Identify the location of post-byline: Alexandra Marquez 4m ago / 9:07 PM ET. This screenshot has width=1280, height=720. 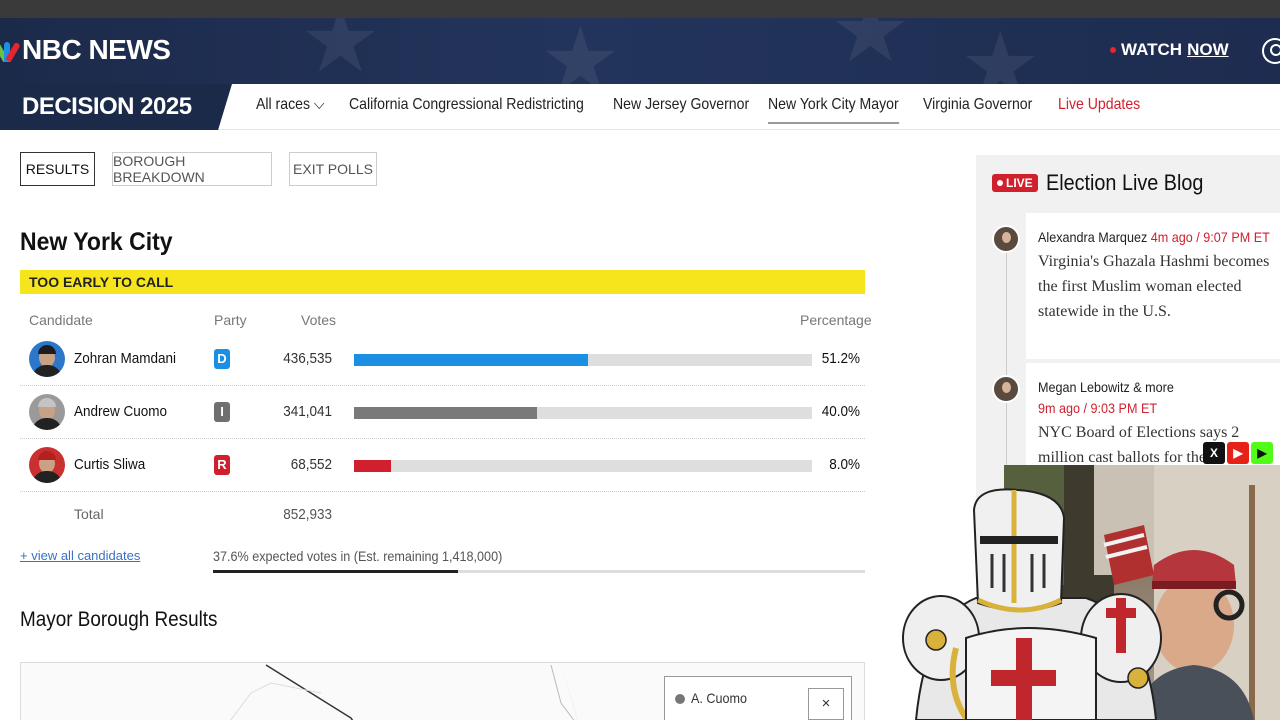
(1154, 237).